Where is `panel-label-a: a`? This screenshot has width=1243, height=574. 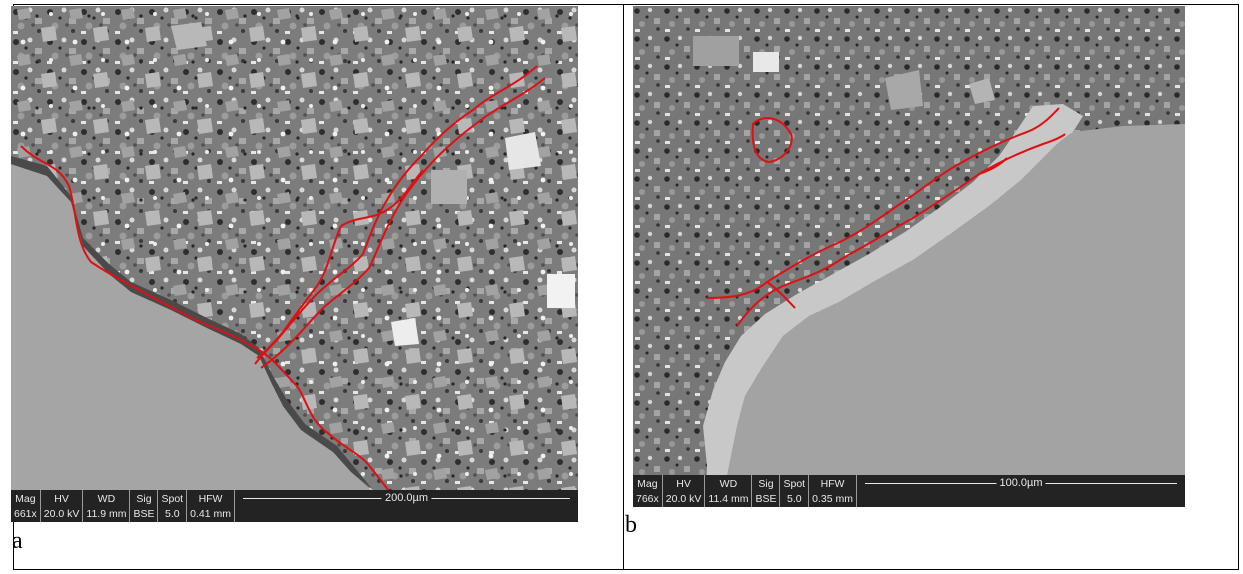
panel-label-a: a is located at coordinates (17, 541).